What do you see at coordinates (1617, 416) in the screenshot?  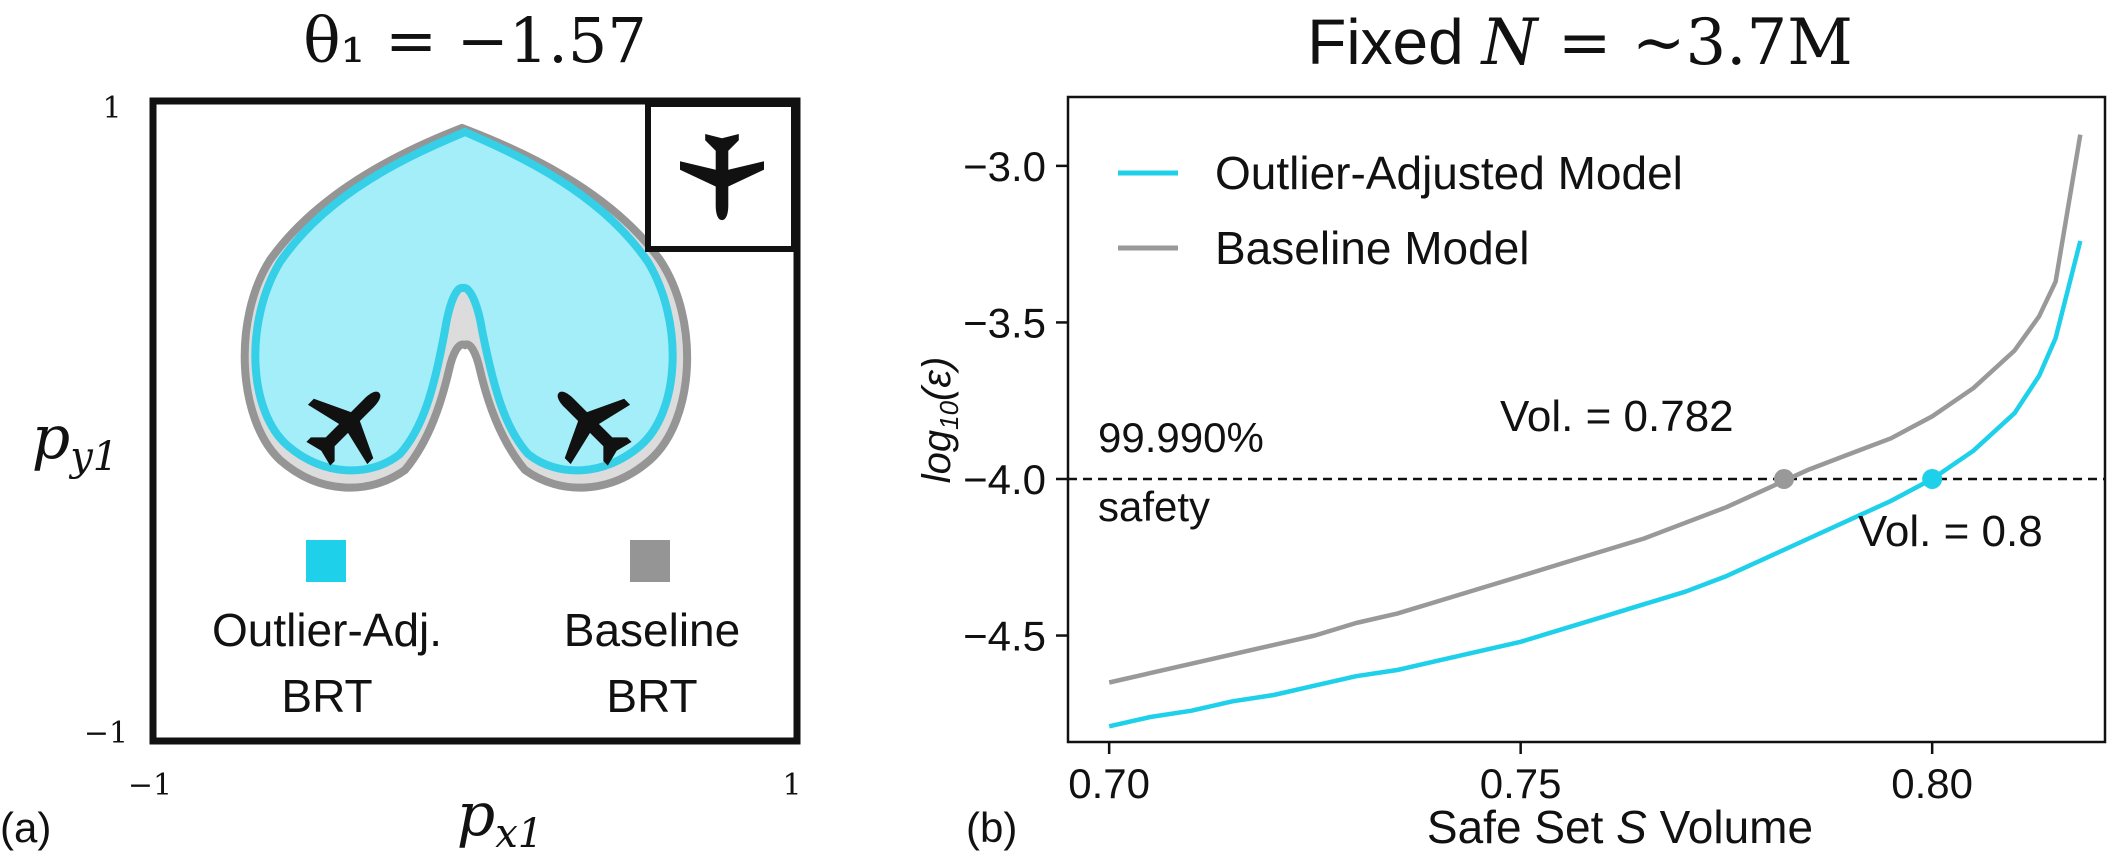 I see `marker-annotation-baseline: Vol. = 0.782` at bounding box center [1617, 416].